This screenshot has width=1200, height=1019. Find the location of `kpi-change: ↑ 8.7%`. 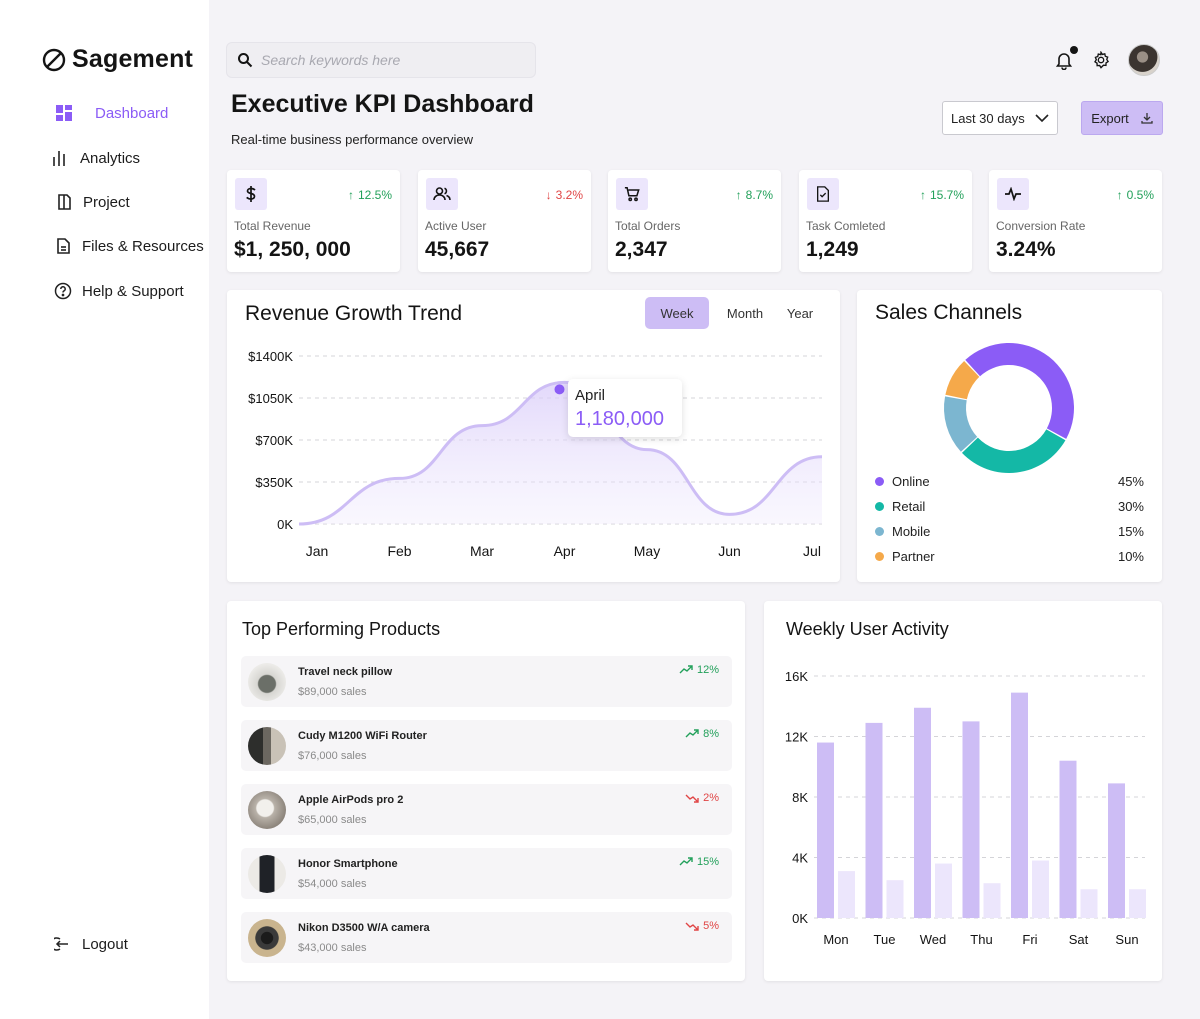

kpi-change: ↑ 8.7% is located at coordinates (754, 195).